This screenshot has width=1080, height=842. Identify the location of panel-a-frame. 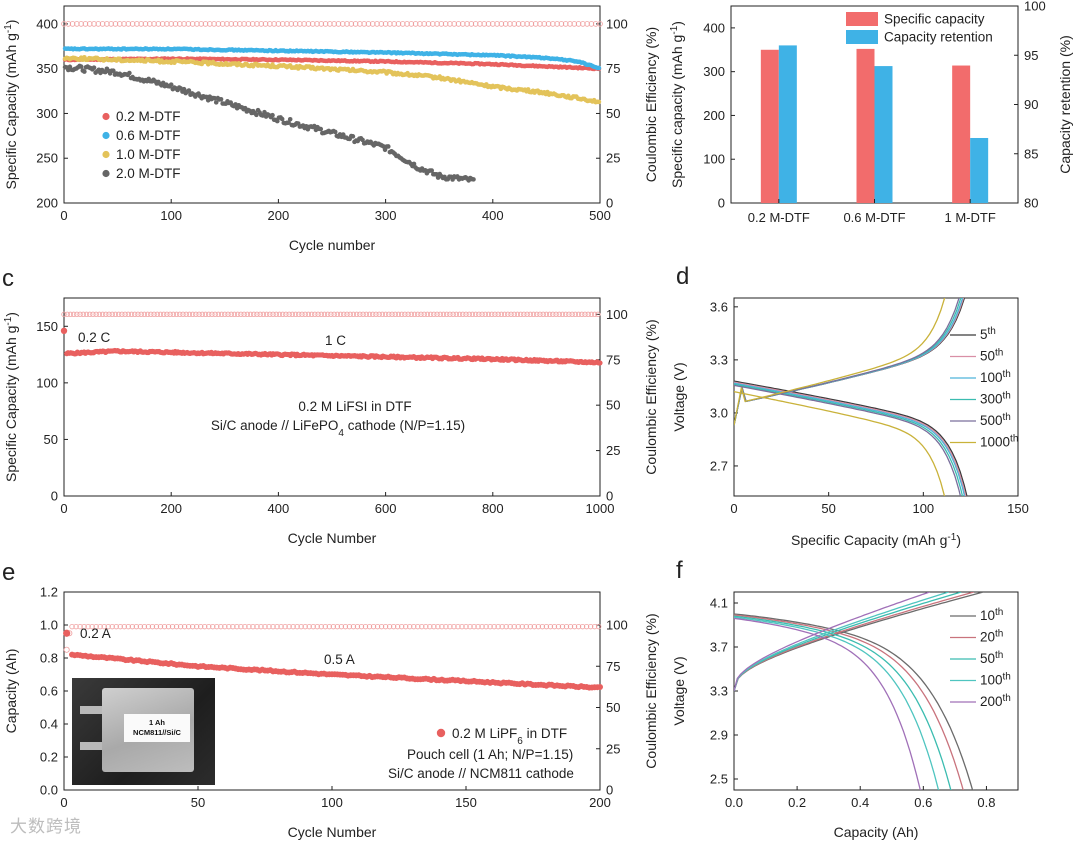
(332, 104).